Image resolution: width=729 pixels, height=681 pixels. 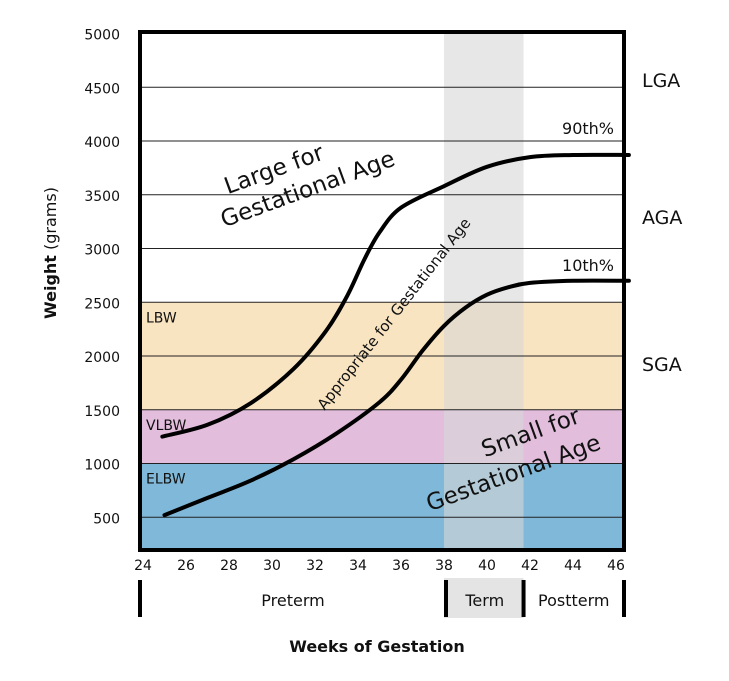 I want to click on x-tick-label: 38, so click(x=444, y=566).